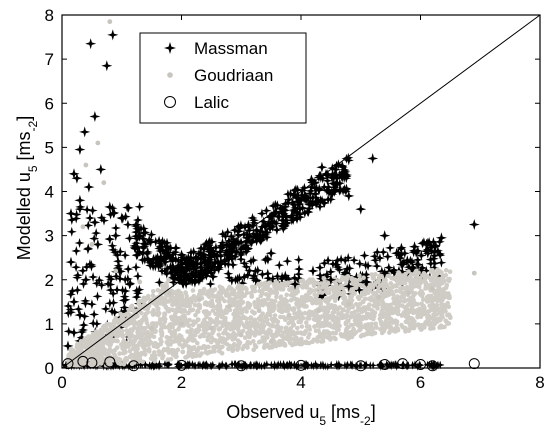  Describe the element at coordinates (33, 125) in the screenshot. I see `y-axis-title-unit-sub: -2` at that location.